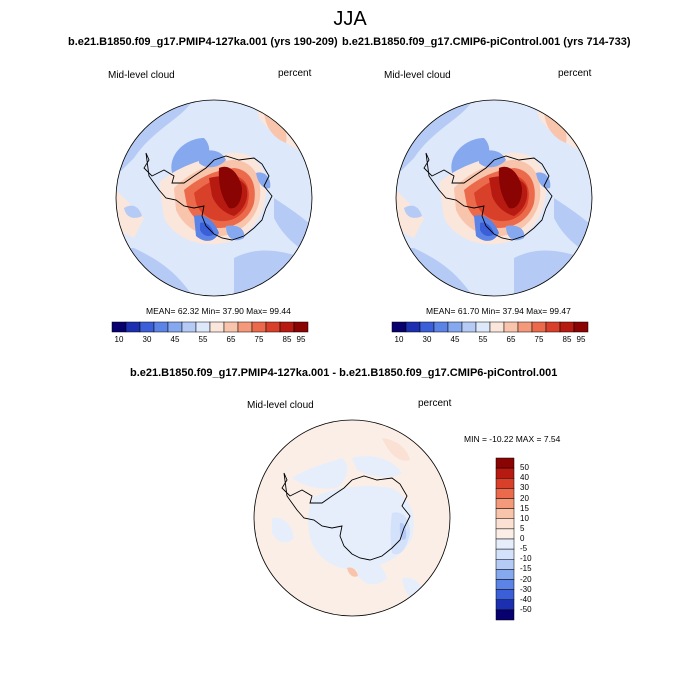 Image resolution: width=700 pixels, height=700 pixels. I want to click on left-variable-label: Mid-level cloud, so click(141, 75).